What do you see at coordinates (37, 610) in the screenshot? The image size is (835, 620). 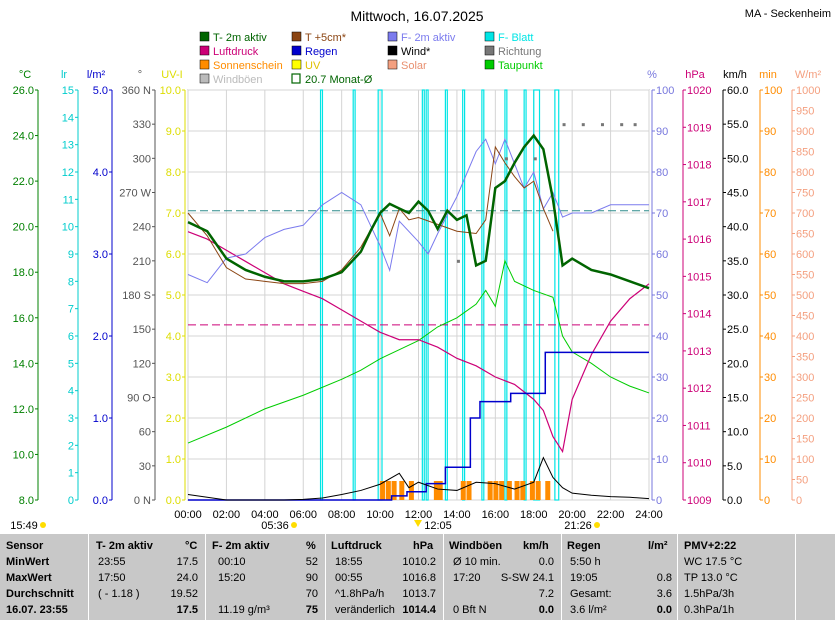 I see `table-row-label: 16.07. 23:55` at bounding box center [37, 610].